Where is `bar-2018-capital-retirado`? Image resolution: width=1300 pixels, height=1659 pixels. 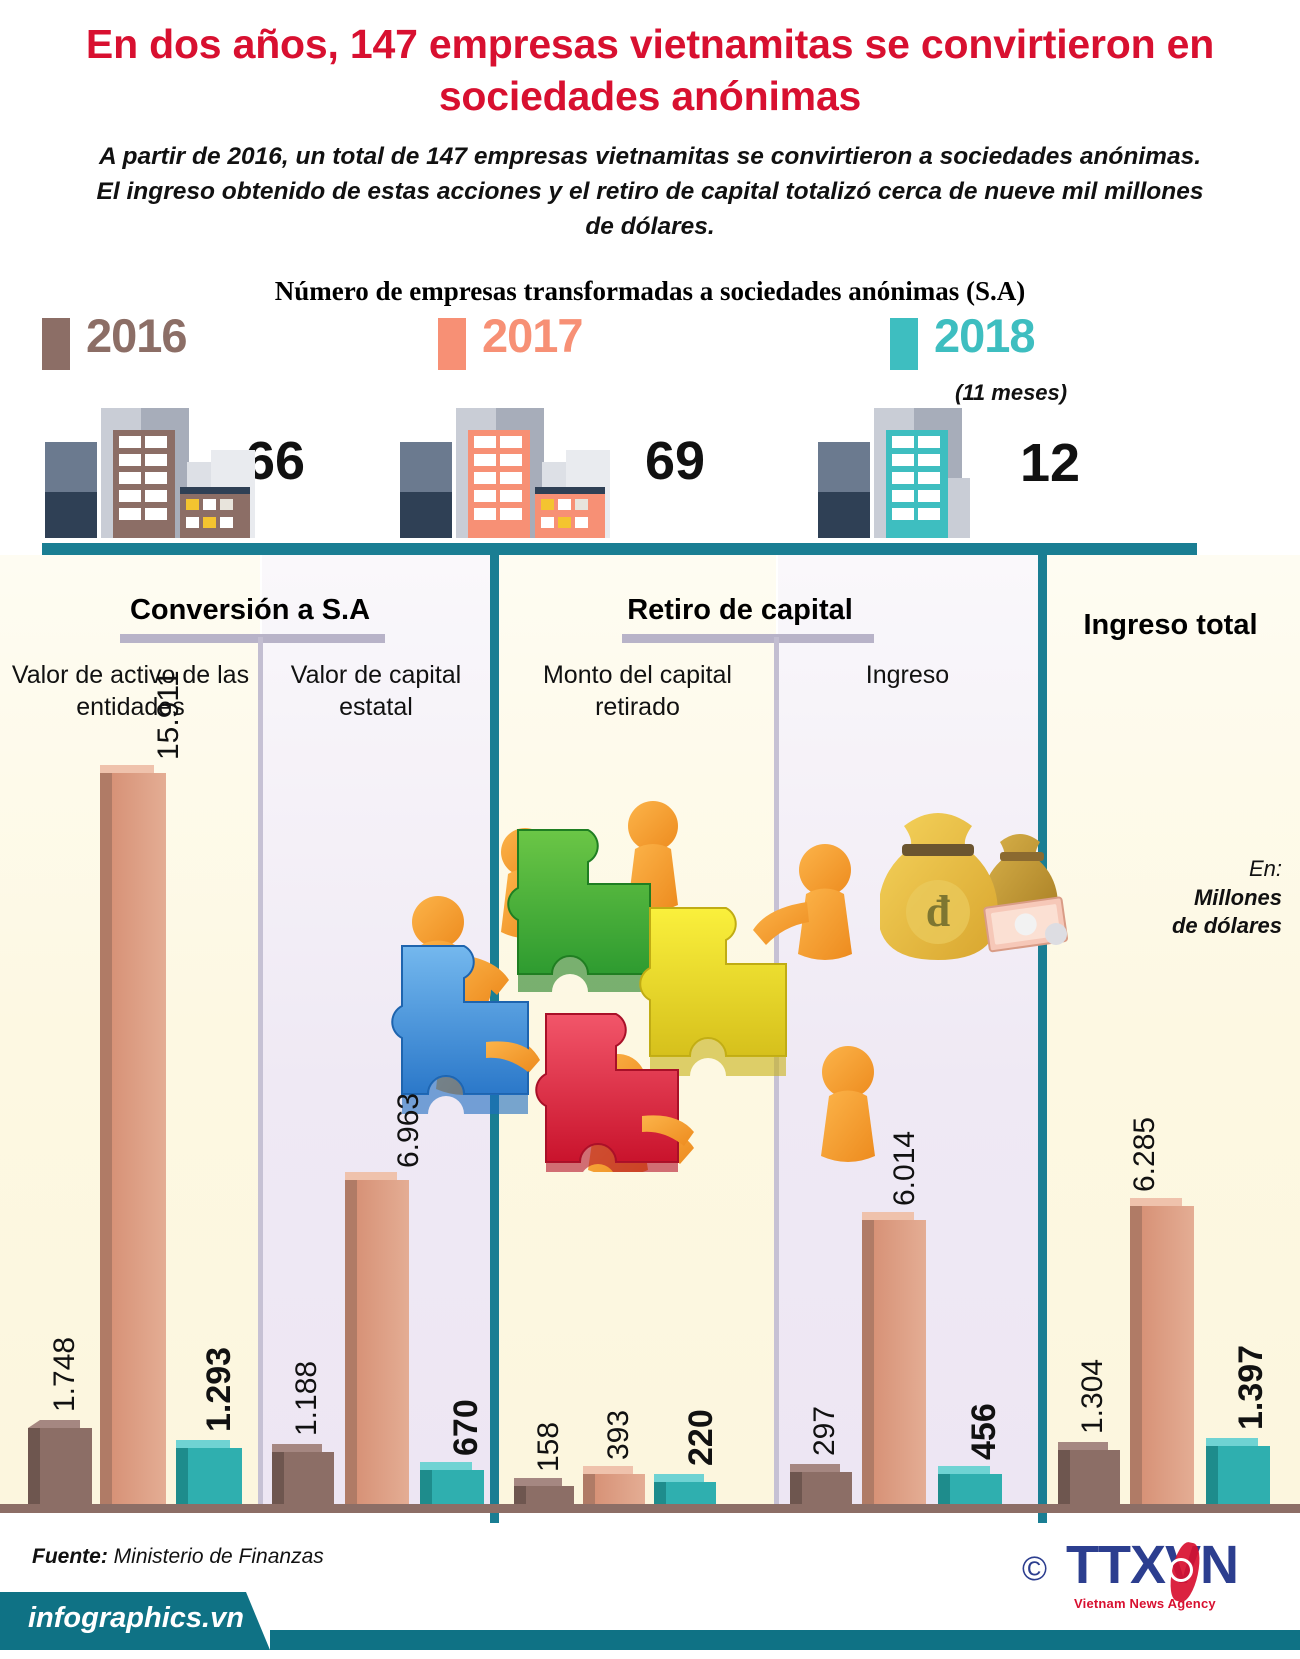
bar-2018-capital-retirado is located at coordinates (685, 1489).